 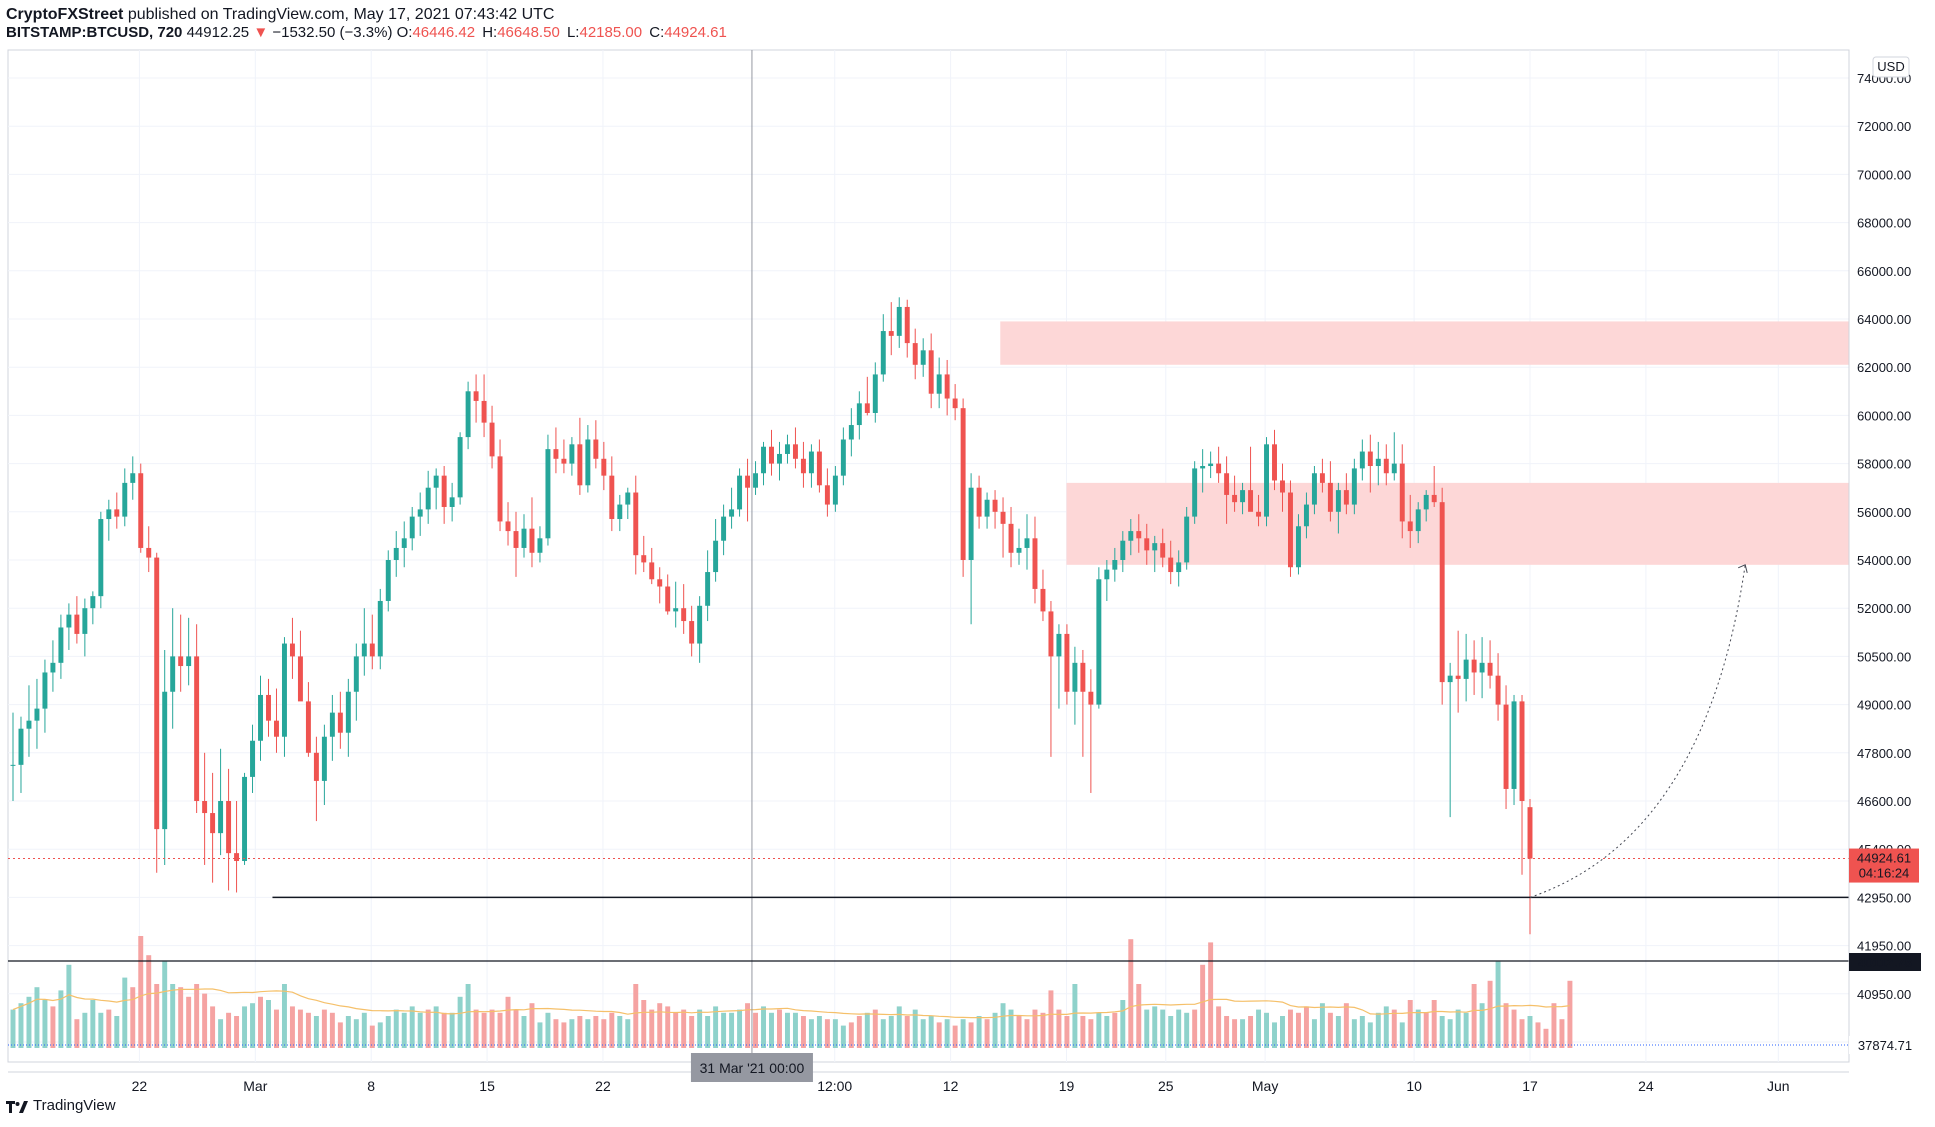 What do you see at coordinates (61, 1106) in the screenshot?
I see `tradingview-logo: TradingView` at bounding box center [61, 1106].